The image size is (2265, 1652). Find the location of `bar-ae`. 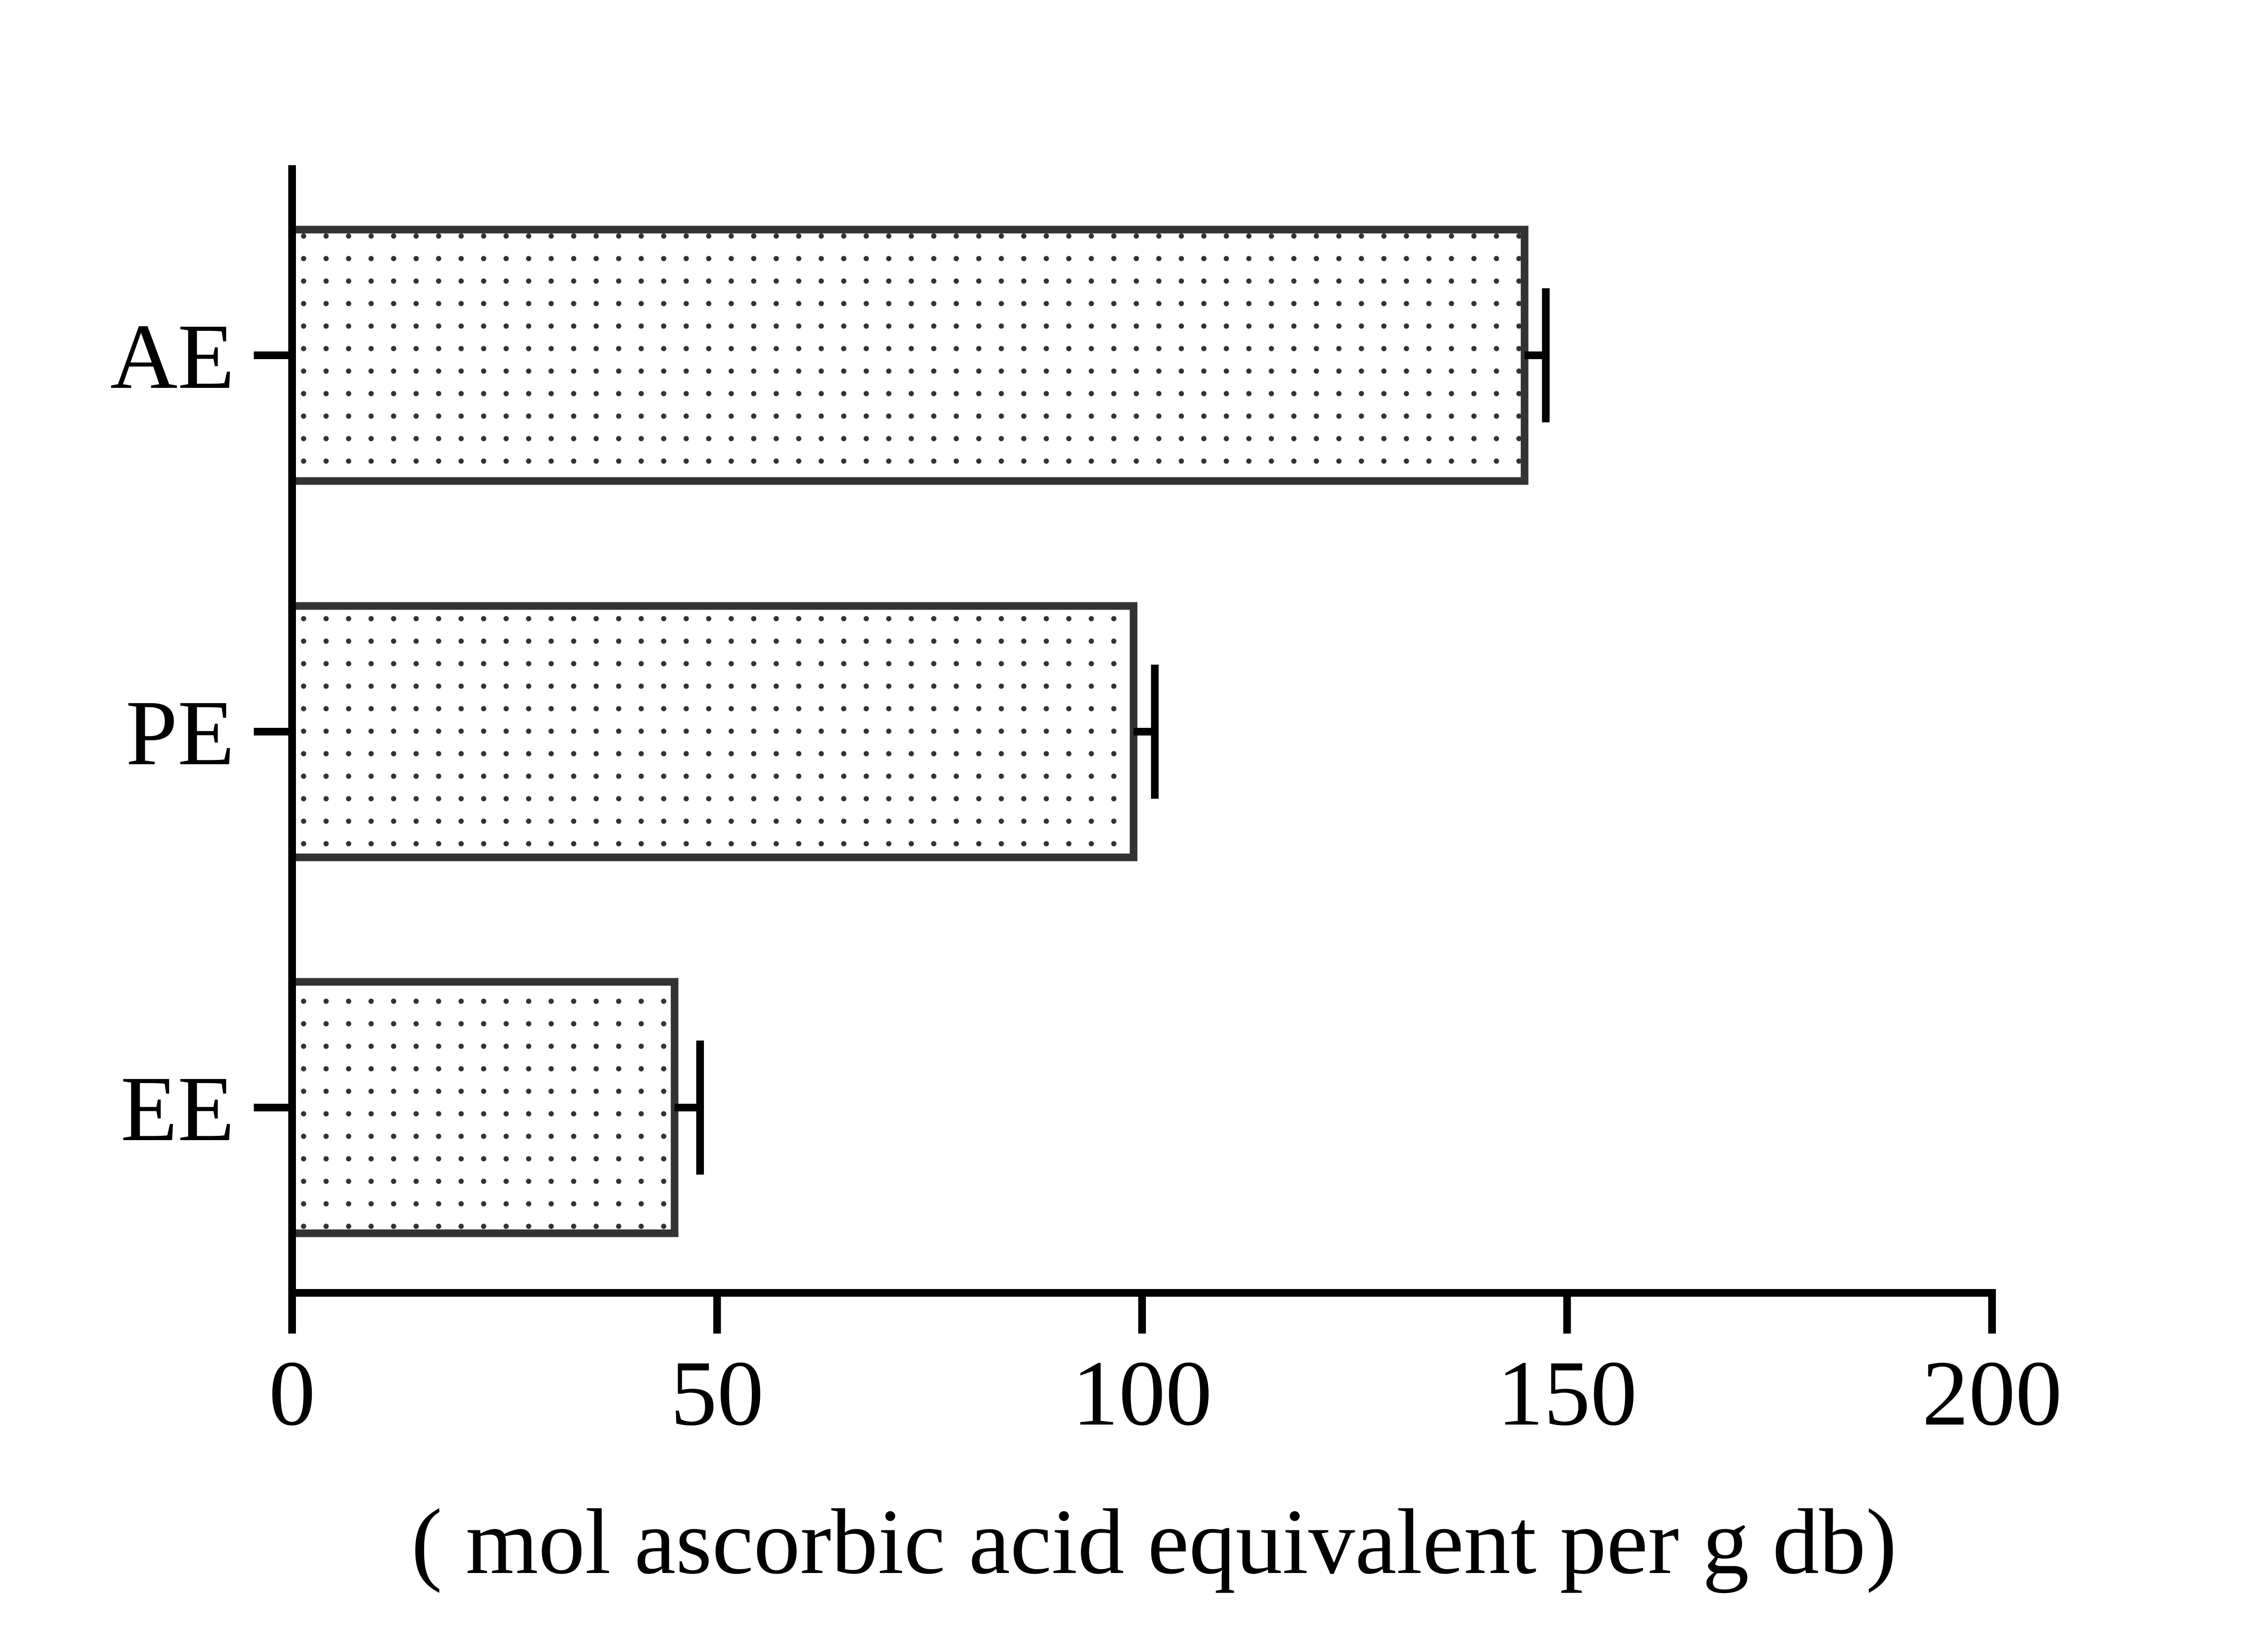

bar-ae is located at coordinates (908, 355).